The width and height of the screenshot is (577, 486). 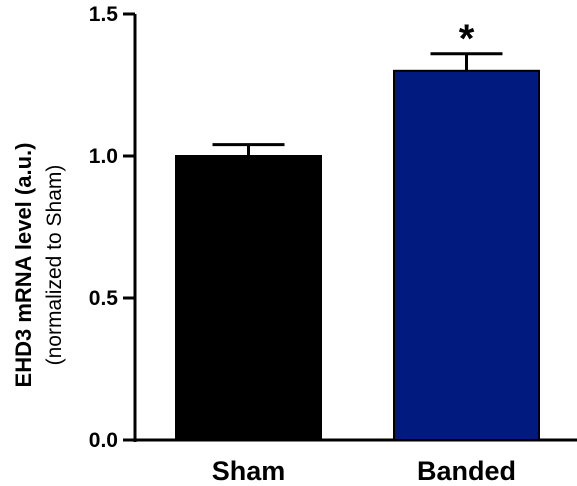 I want to click on y-axis-label: EHD3 mRNA level (a.u.), so click(x=23, y=265).